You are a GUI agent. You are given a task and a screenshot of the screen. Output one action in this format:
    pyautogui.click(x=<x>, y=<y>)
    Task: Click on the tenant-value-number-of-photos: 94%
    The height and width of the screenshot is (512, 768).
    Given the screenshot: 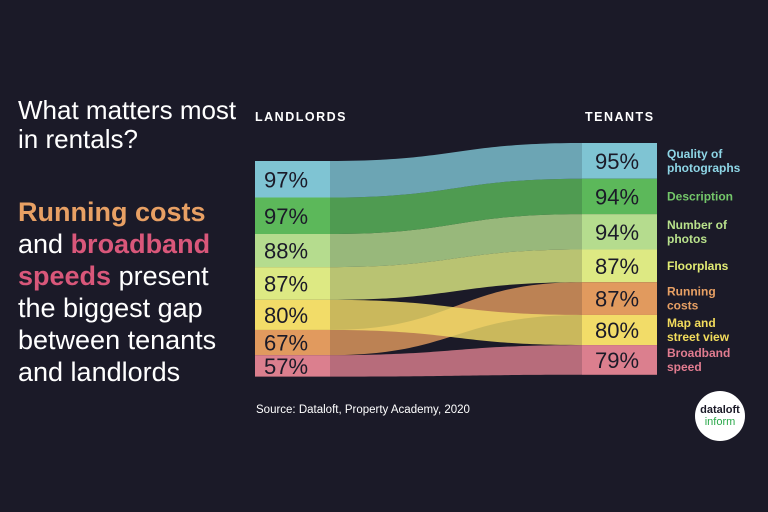 What is the action you would take?
    pyautogui.click(x=617, y=232)
    